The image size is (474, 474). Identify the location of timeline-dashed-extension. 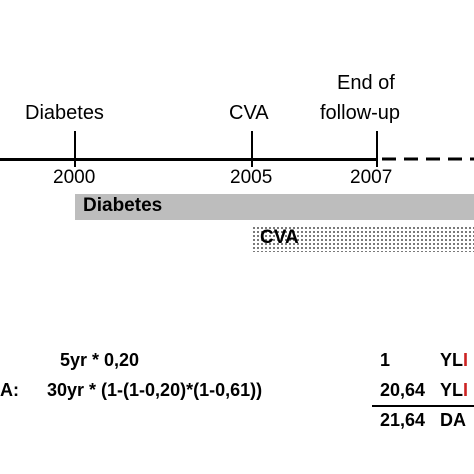
(428, 159).